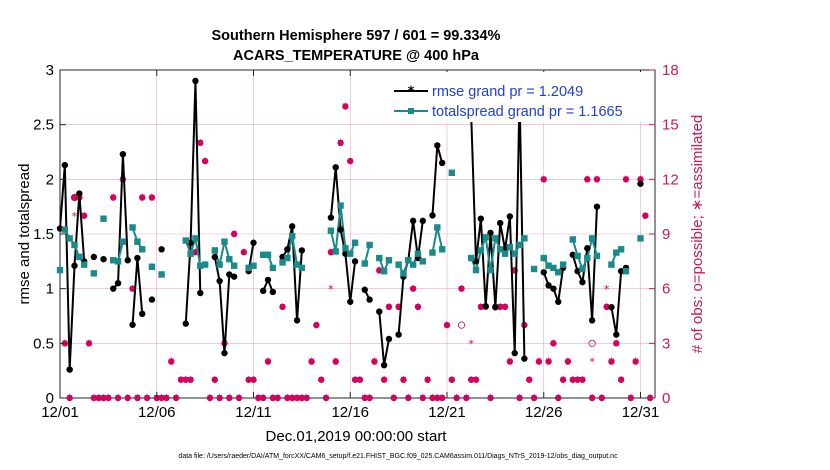 The width and height of the screenshot is (830, 470). I want to click on chart-title-line-2: ACARS_TEMPERATURE @ 400 hPa, so click(356, 56).